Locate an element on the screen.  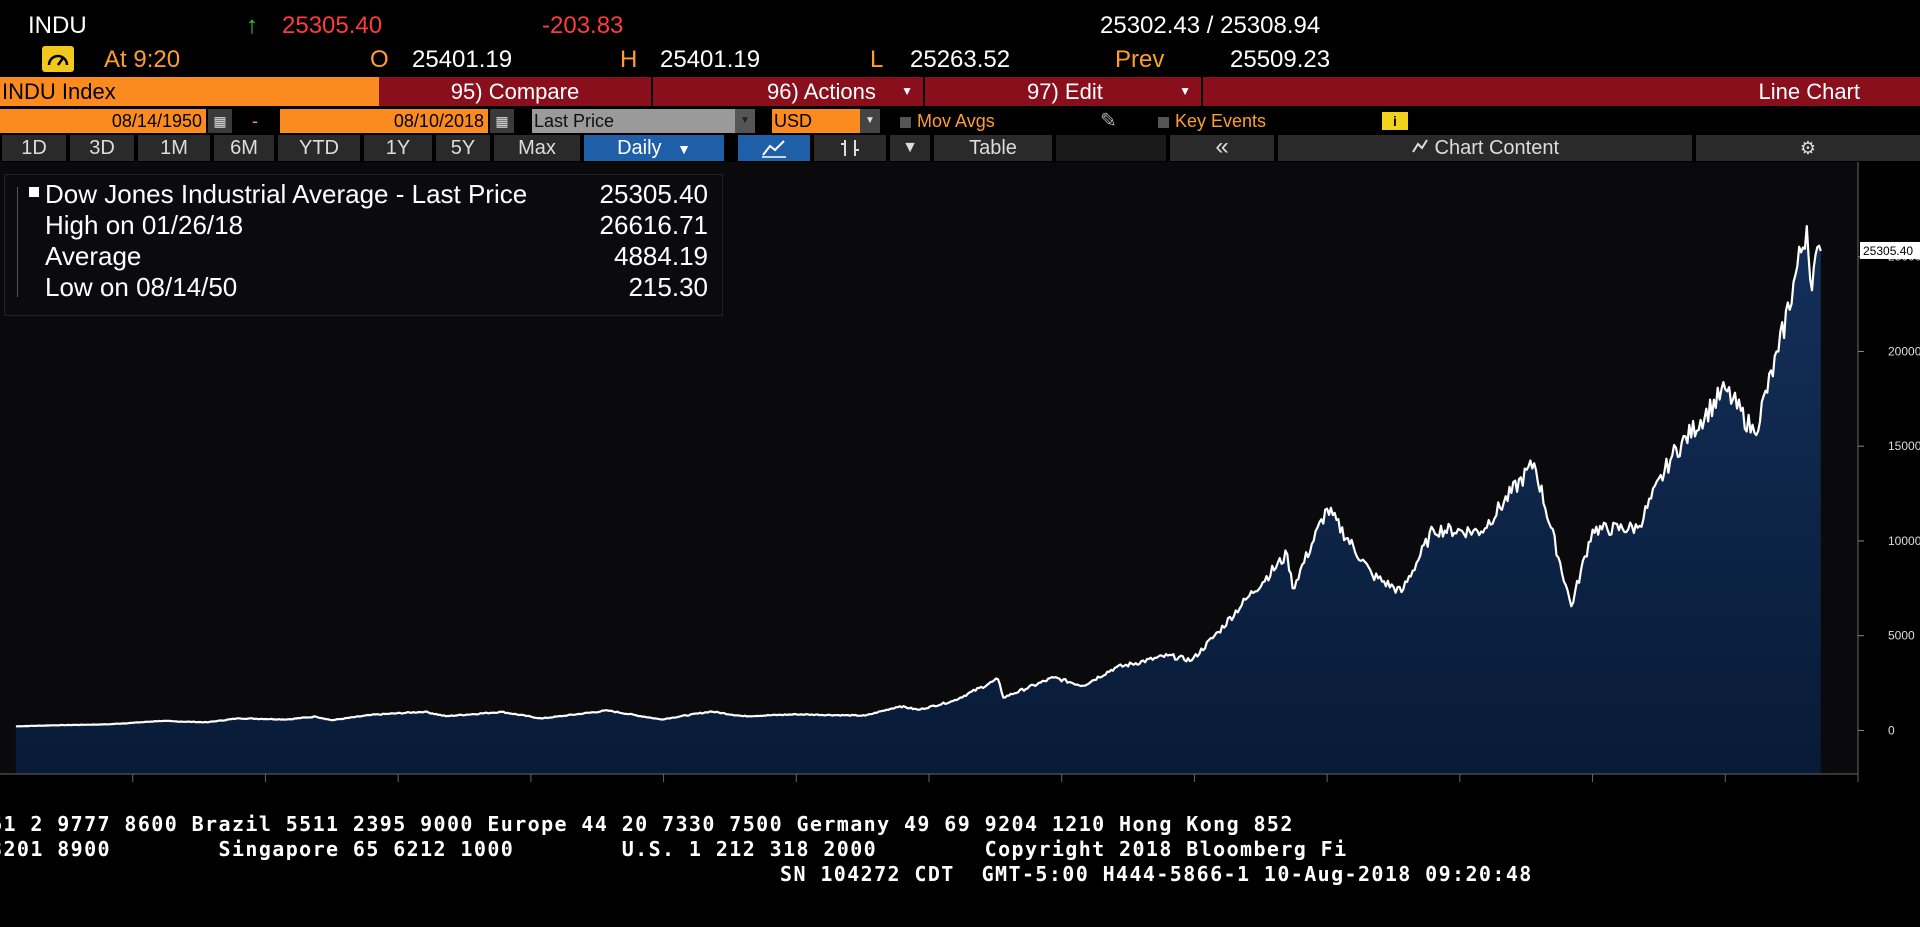
legend-label: Average is located at coordinates (93, 256).